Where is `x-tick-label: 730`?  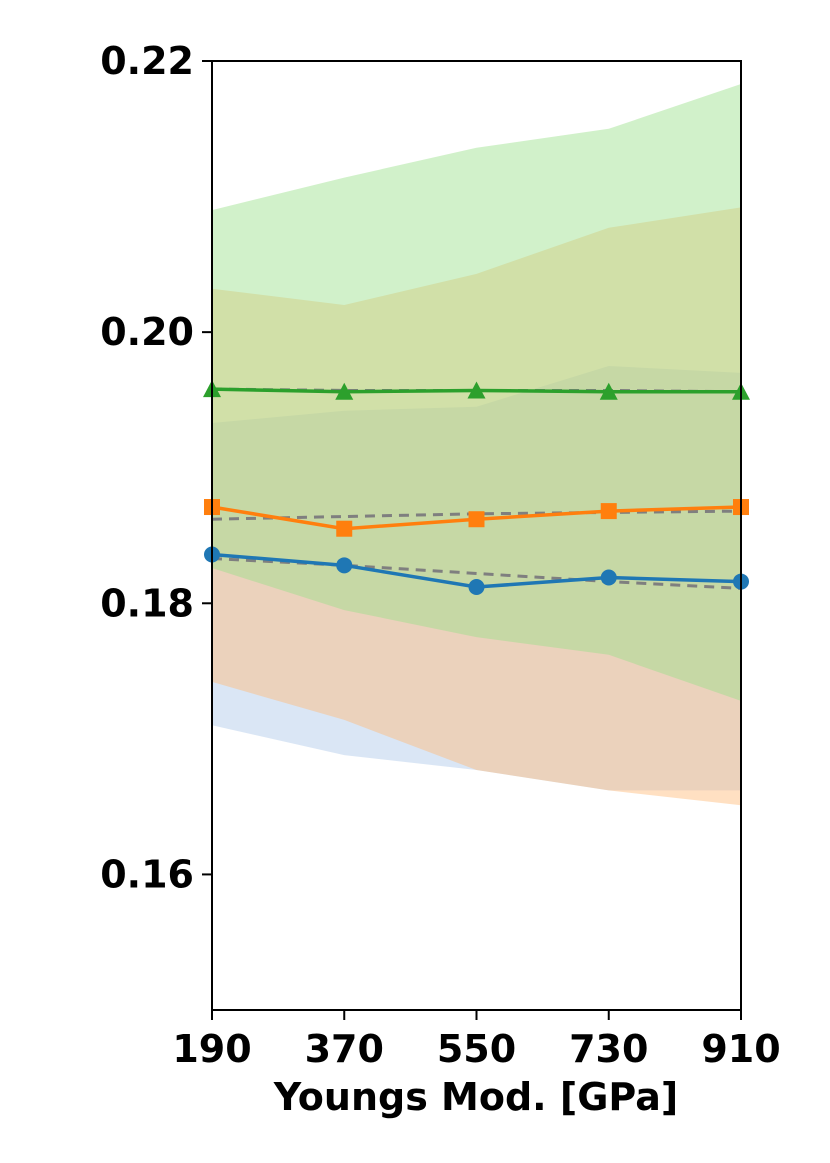 x-tick-label: 730 is located at coordinates (608, 1049).